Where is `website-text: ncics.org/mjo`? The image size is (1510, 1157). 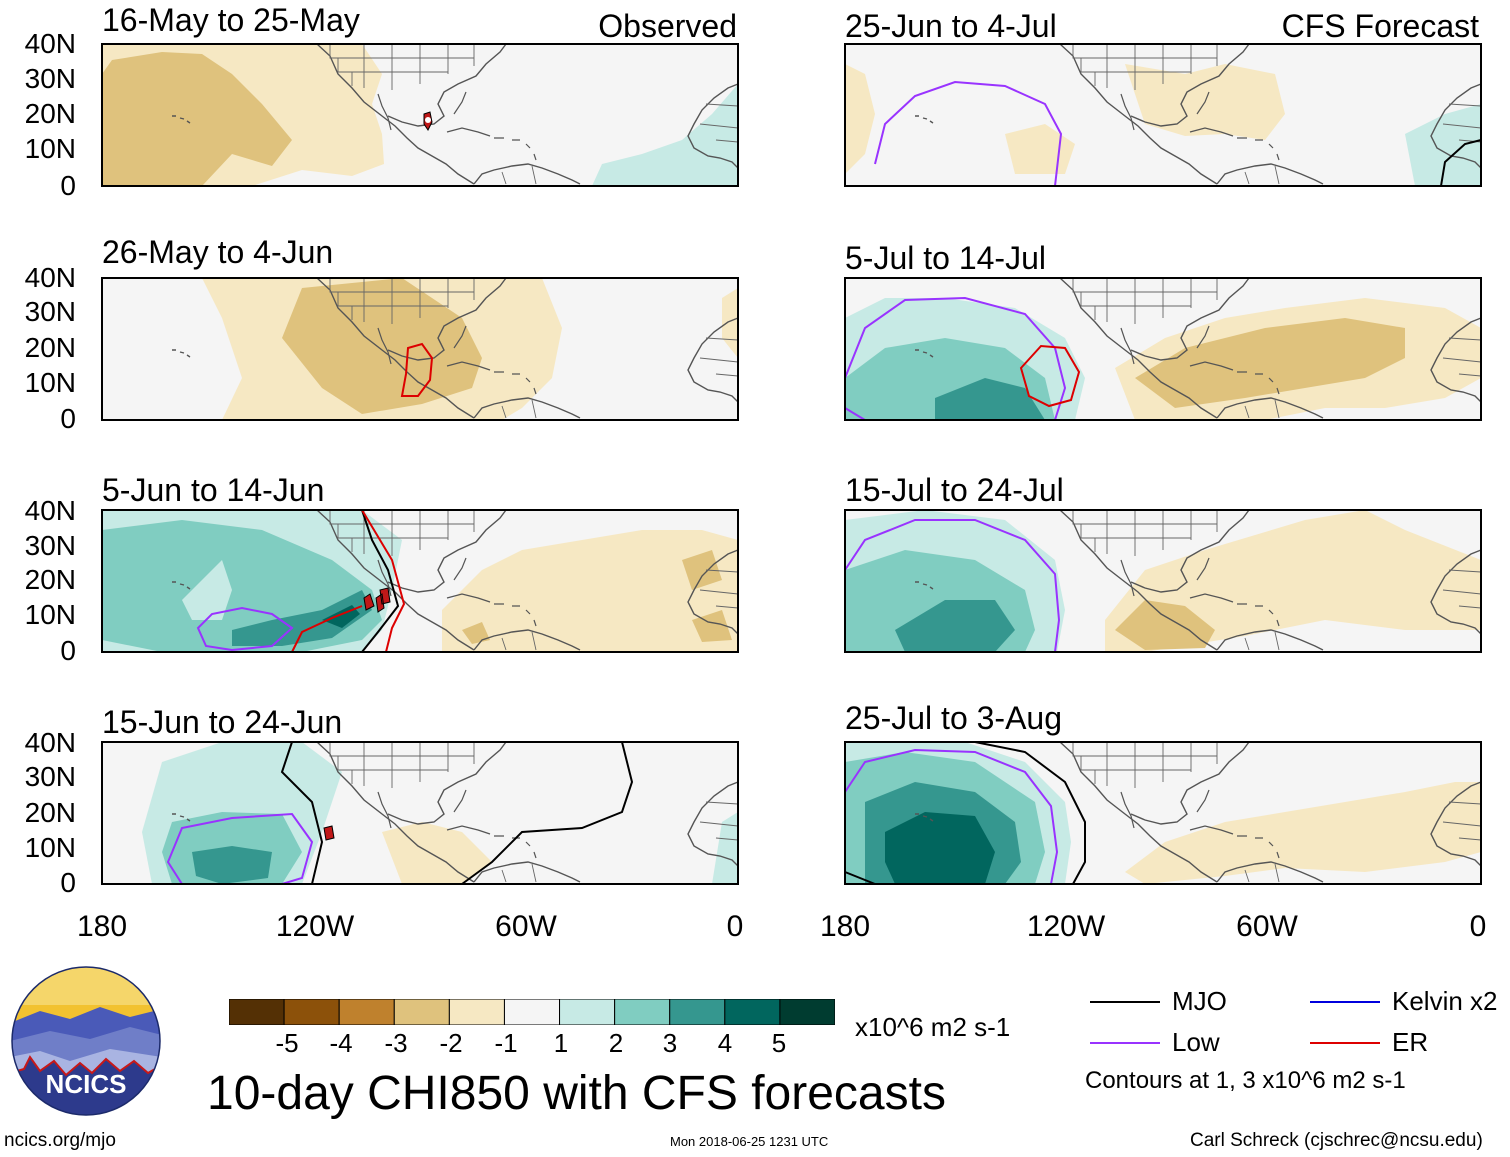 website-text: ncics.org/mjo is located at coordinates (60, 1140).